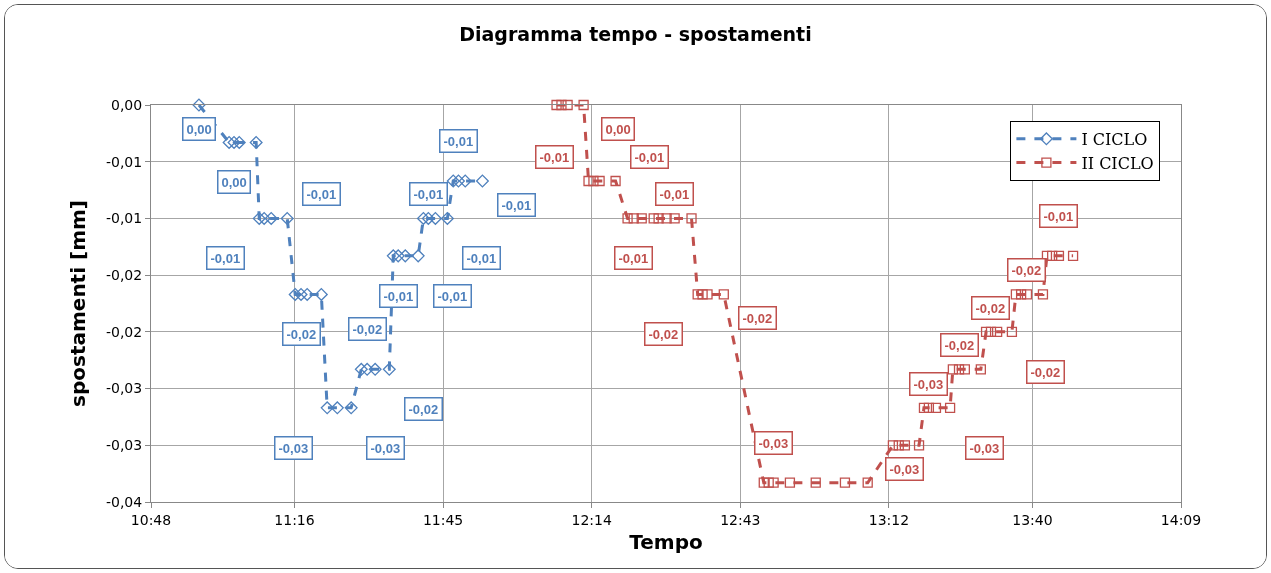 The width and height of the screenshot is (1271, 573). I want to click on legend-label: II CICLO, so click(1117, 163).